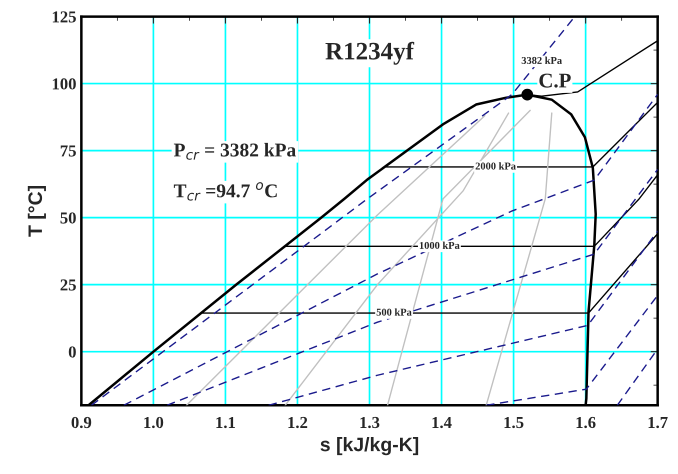 Image resolution: width=678 pixels, height=474 pixels. Describe the element at coordinates (82, 422) in the screenshot. I see `x-tick-label: 0.9` at that location.